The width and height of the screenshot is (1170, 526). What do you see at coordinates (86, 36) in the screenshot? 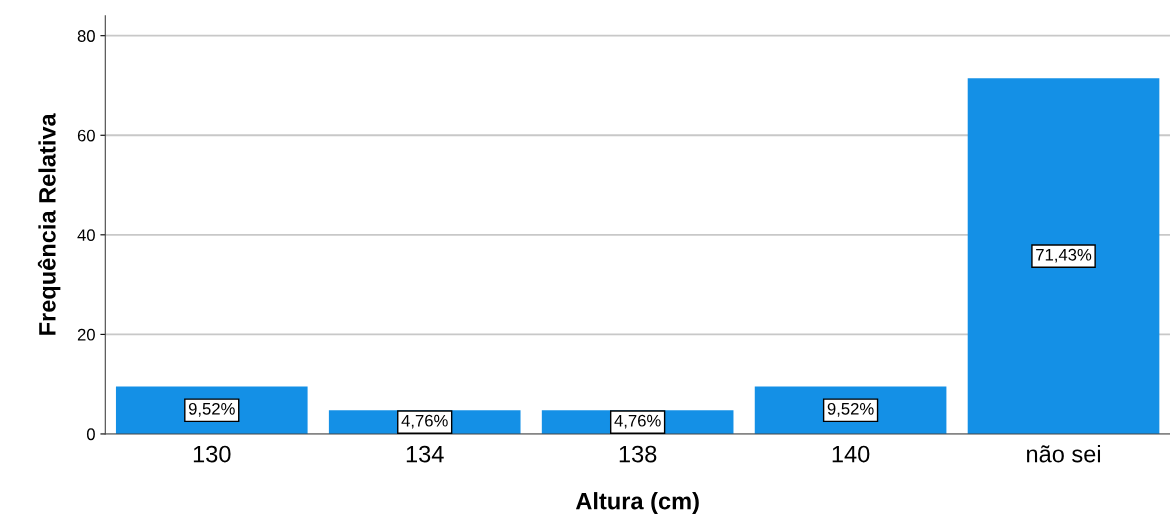
I see `y-tick-label: 80` at bounding box center [86, 36].